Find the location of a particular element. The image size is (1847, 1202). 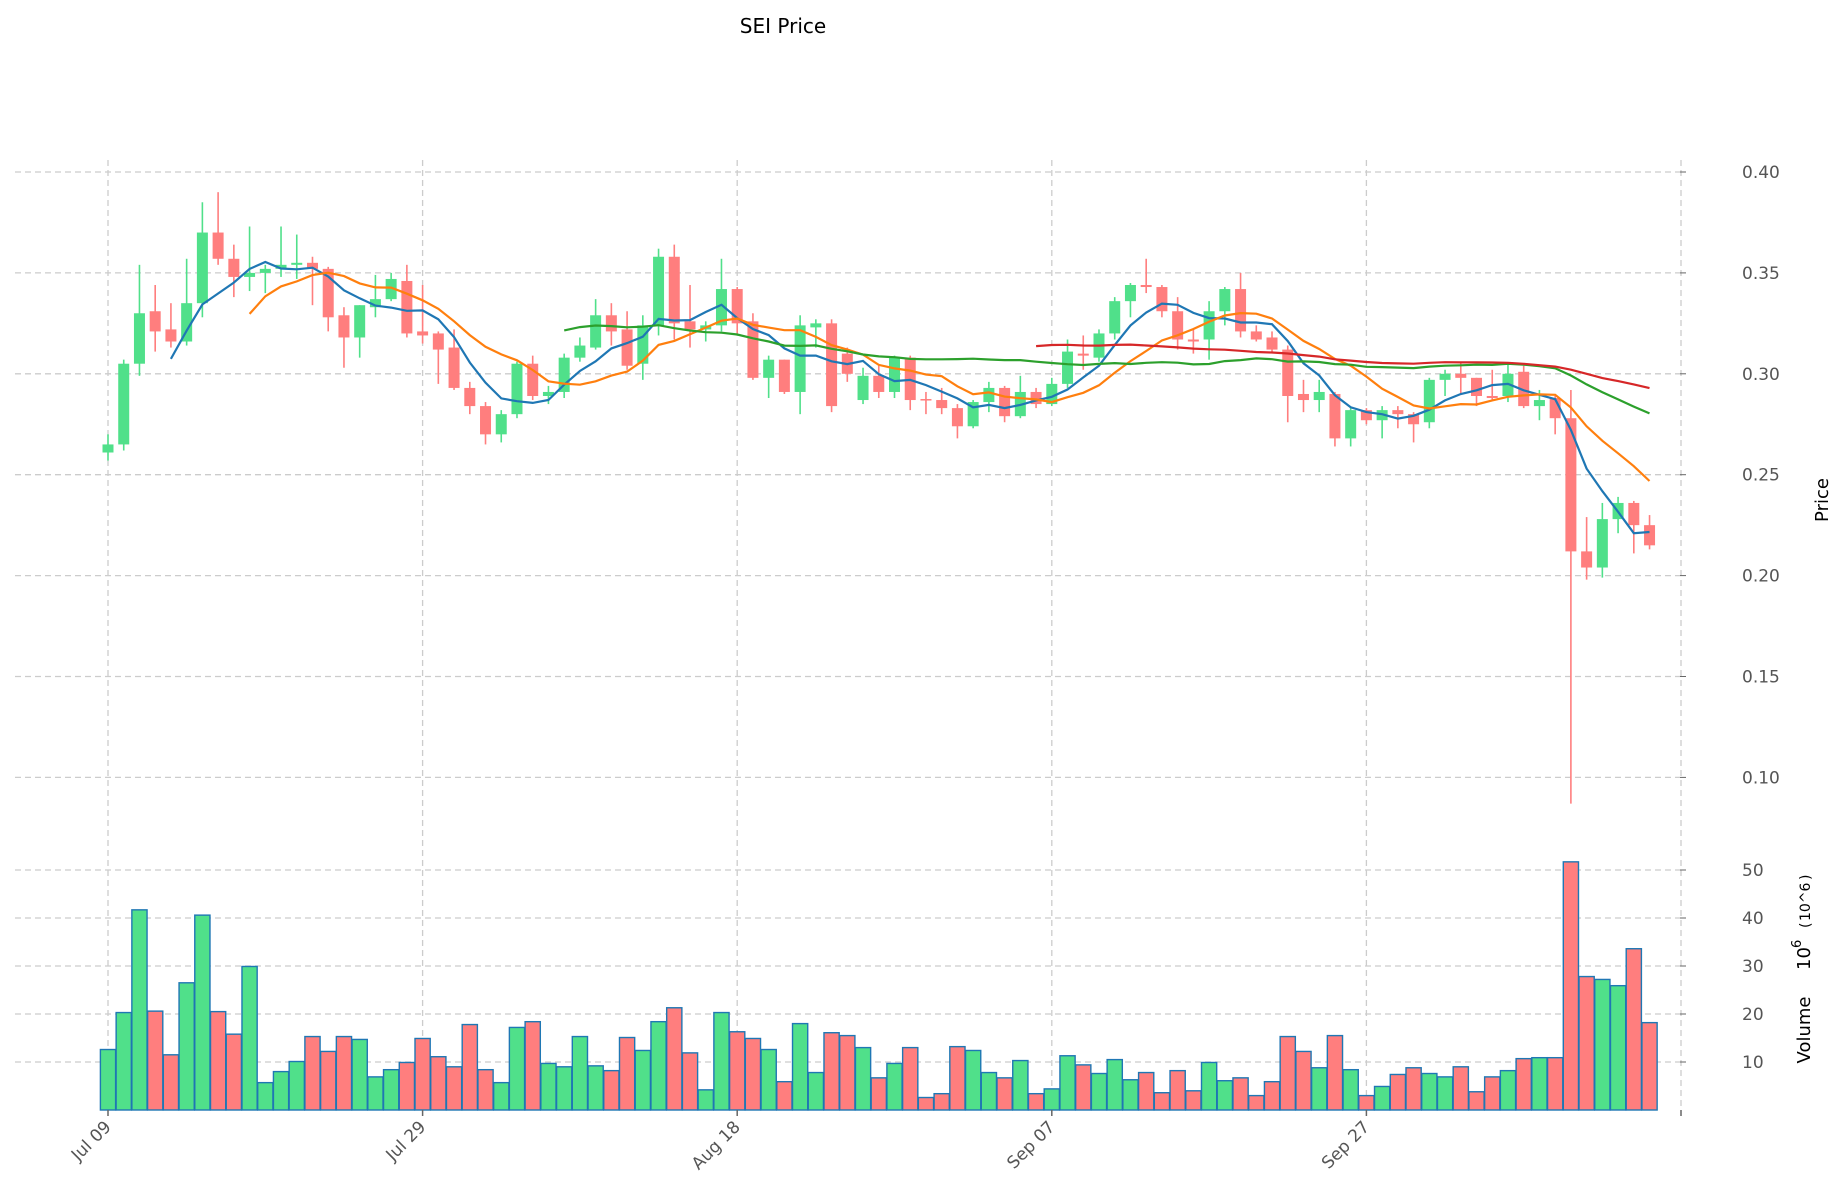

price-tick-label: 0.30 is located at coordinates (1761, 375).